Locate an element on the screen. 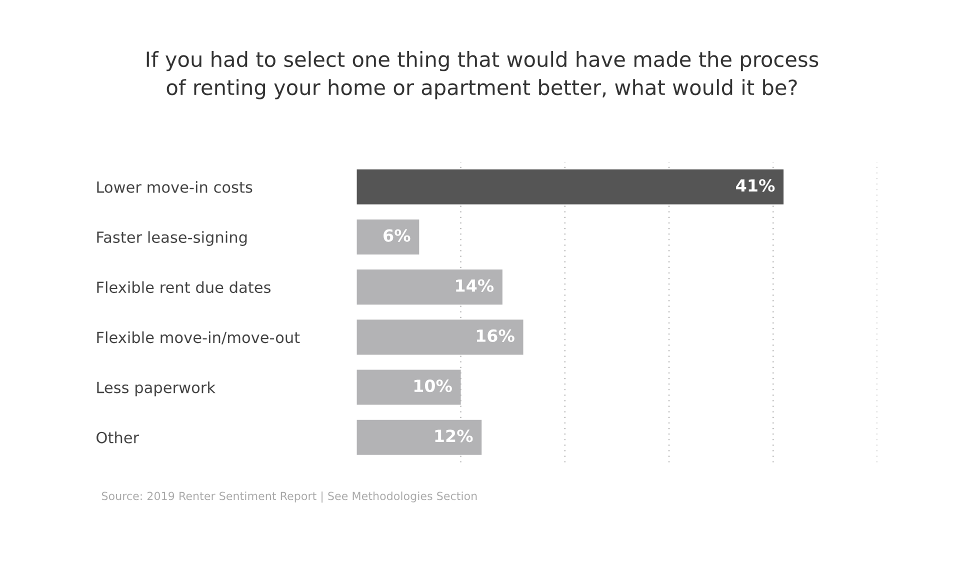 This screenshot has height=578, width=964. y-tick-label: Faster lease-signing is located at coordinates (172, 238).